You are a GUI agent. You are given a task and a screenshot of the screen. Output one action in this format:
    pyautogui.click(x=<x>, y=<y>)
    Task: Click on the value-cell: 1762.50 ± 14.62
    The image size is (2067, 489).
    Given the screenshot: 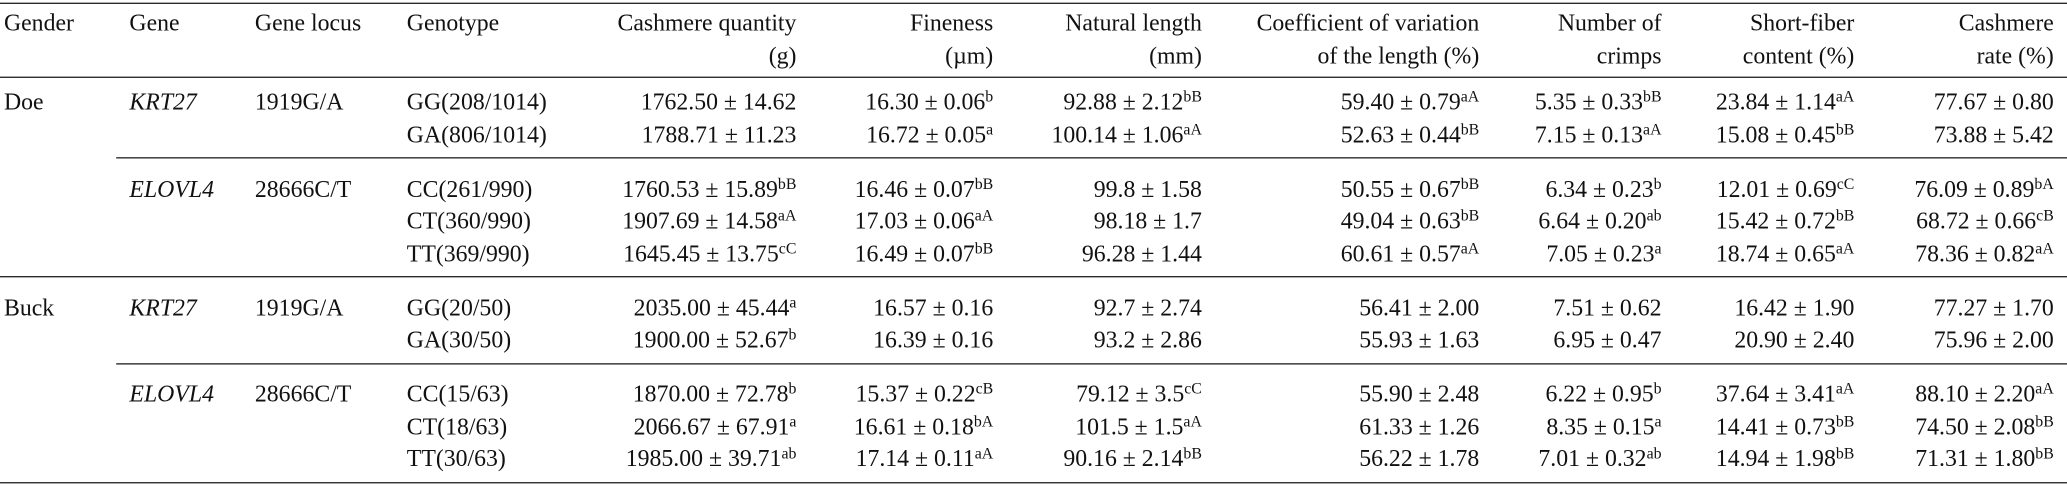 What is the action you would take?
    pyautogui.click(x=719, y=101)
    